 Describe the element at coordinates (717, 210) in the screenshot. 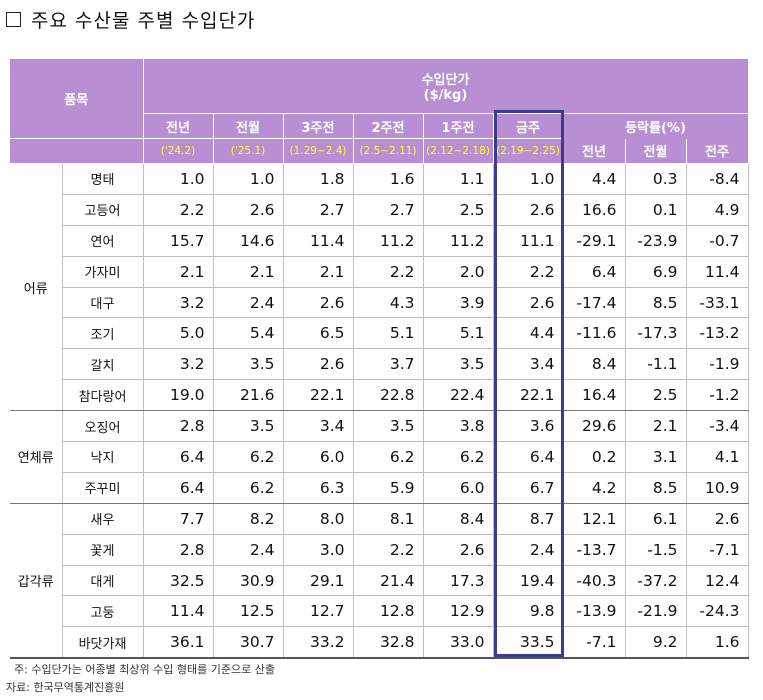

I see `change-cell: 4.9` at that location.